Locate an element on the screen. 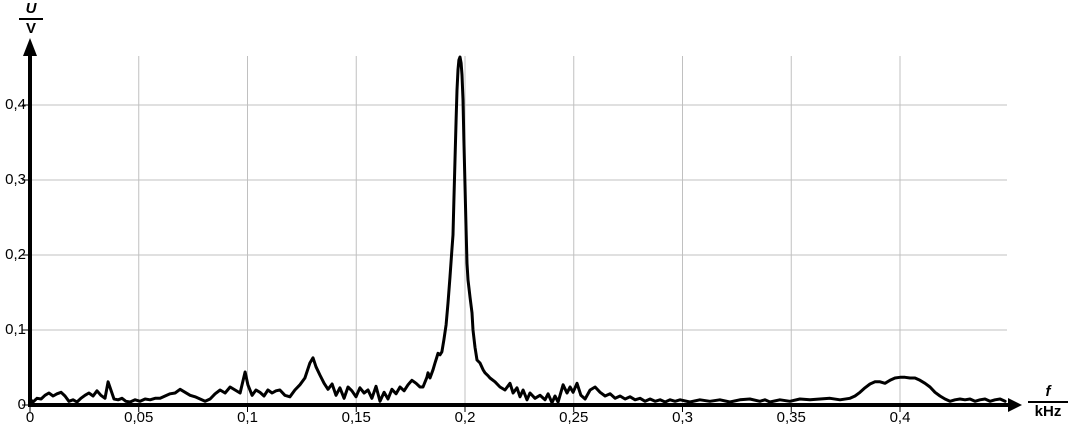 This screenshot has height=431, width=1070. x-tick-label: 0,35 is located at coordinates (791, 417).